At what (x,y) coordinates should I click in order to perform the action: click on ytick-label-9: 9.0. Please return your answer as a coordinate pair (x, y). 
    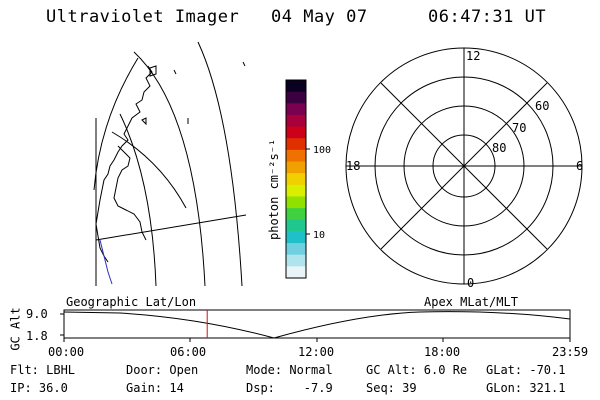
    Looking at the image, I should click on (37, 314).